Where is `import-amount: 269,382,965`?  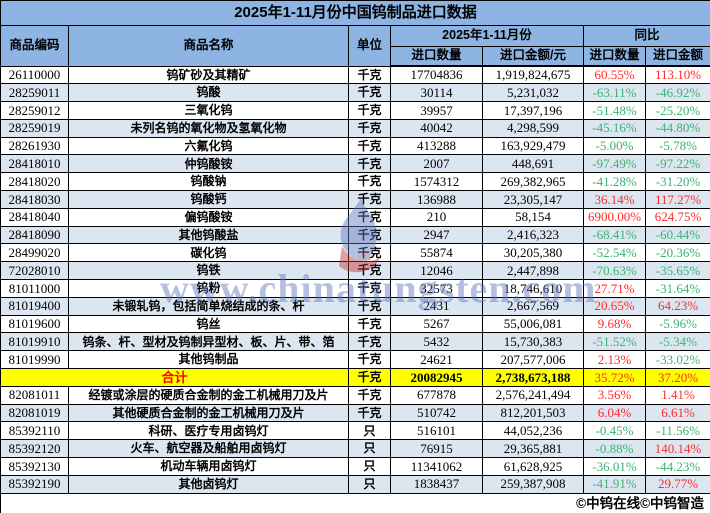
import-amount: 269,382,965 is located at coordinates (533, 182).